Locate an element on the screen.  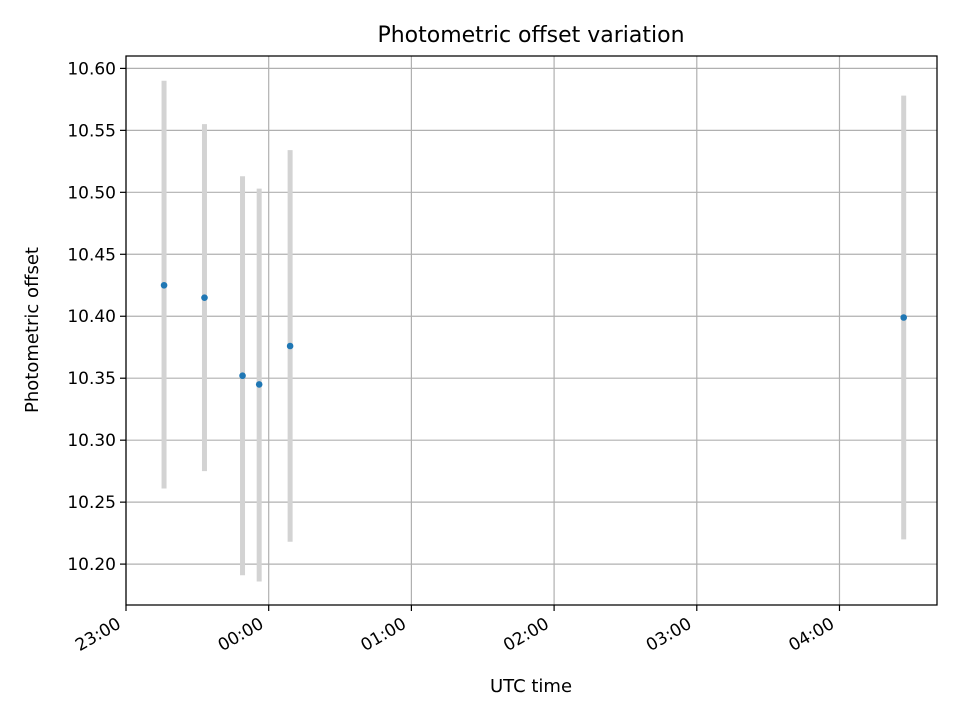
y-tick-label: 10.50 is located at coordinates (91, 193).